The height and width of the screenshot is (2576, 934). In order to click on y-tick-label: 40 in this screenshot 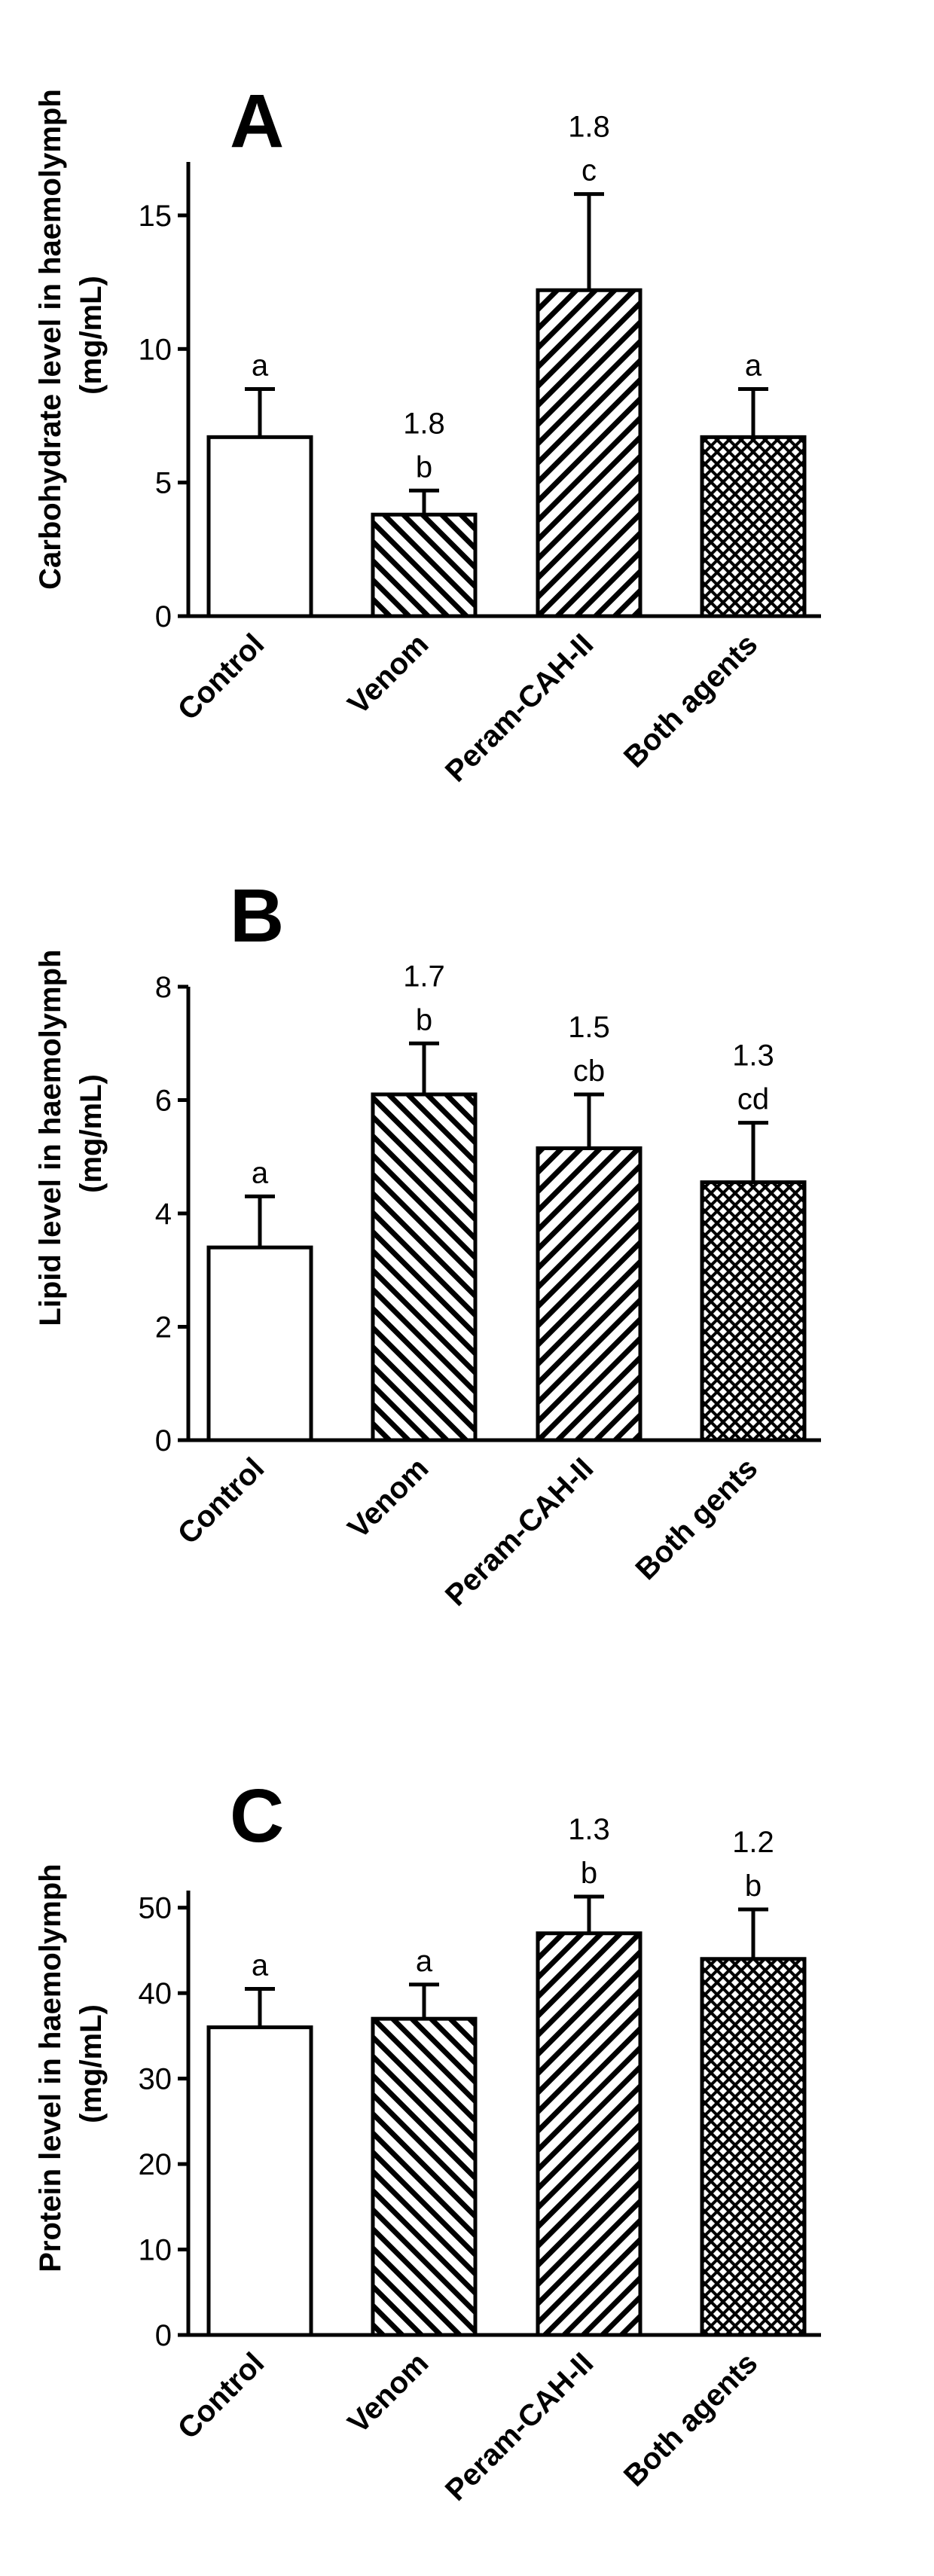, I will do `click(155, 1994)`.